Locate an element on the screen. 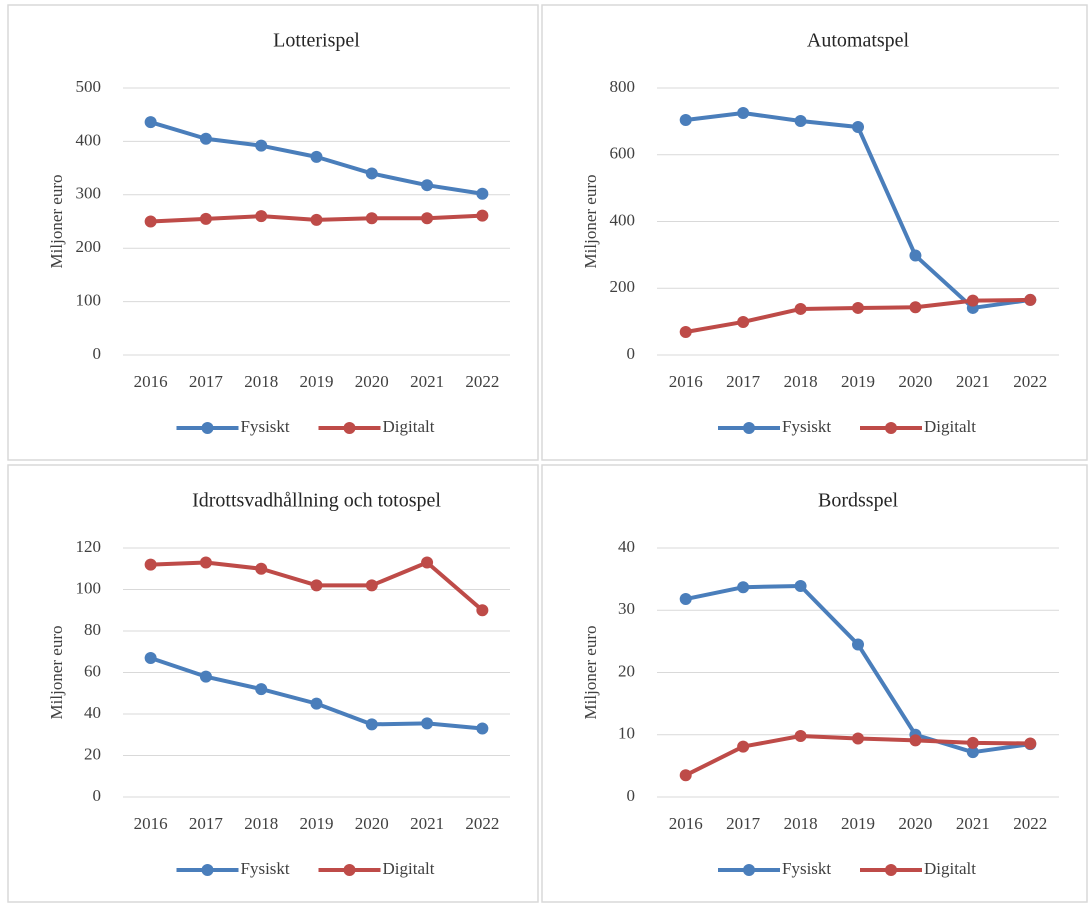 This screenshot has height=903, width=1091. y-tick-label: 120 is located at coordinates (89, 546).